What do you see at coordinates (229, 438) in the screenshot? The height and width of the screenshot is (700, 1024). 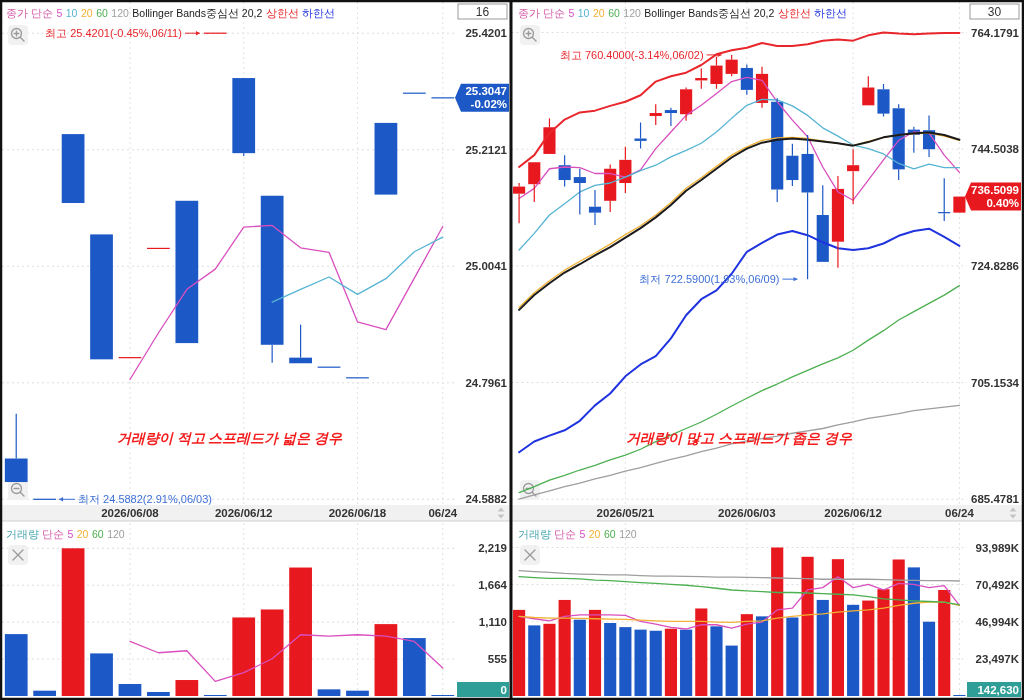 I see `caption: 거래량이 적고 스프레드가 넓은 경우` at bounding box center [229, 438].